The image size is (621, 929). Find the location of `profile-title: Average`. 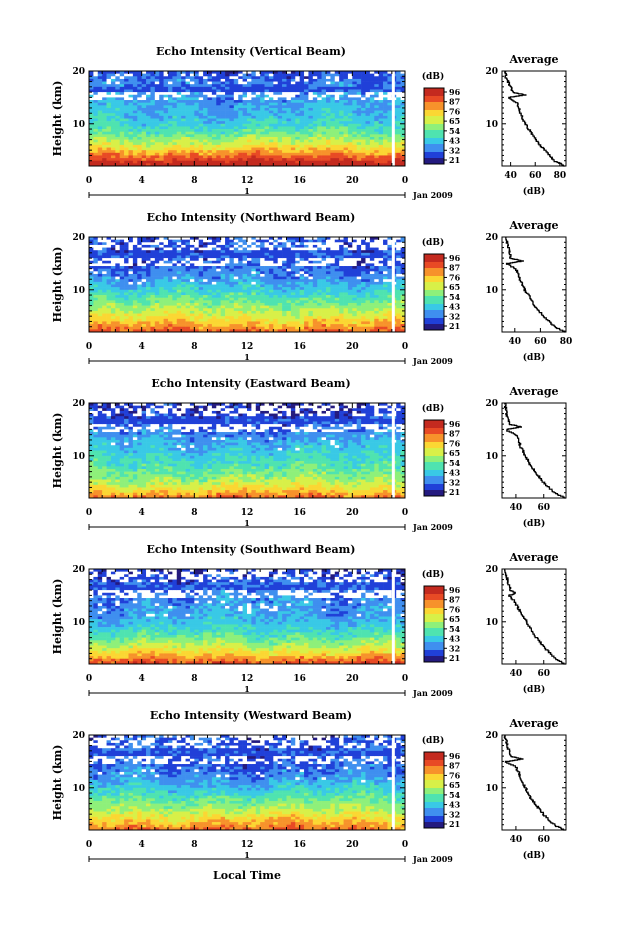

profile-title: Average is located at coordinates (533, 59).